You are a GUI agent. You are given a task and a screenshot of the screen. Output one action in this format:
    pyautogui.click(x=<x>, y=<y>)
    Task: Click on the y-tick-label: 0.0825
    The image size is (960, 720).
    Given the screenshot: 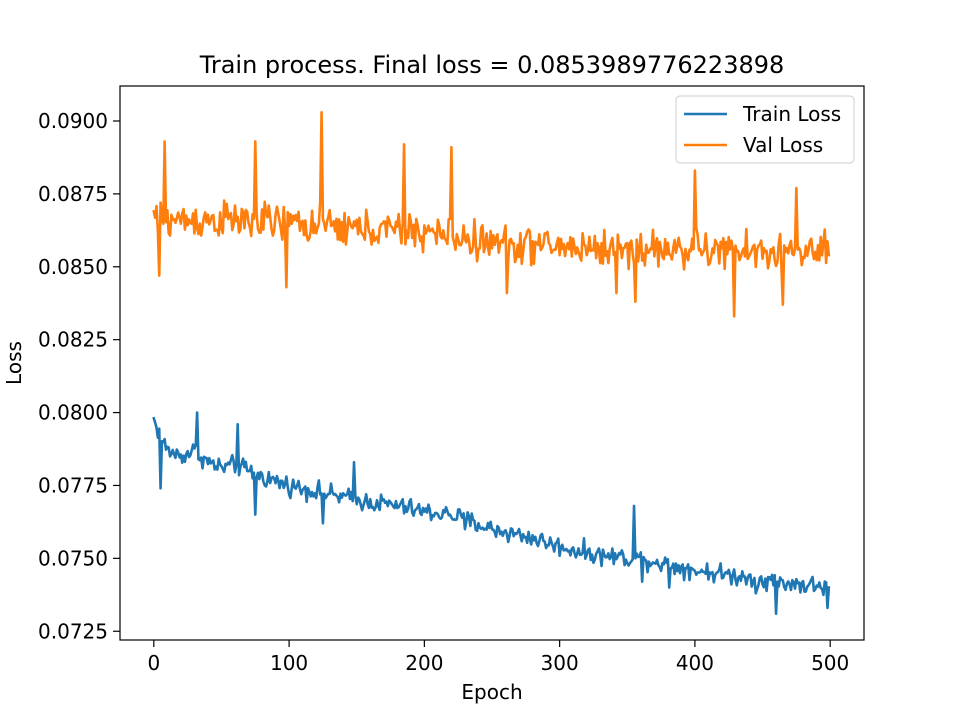 What is the action you would take?
    pyautogui.click(x=73, y=340)
    